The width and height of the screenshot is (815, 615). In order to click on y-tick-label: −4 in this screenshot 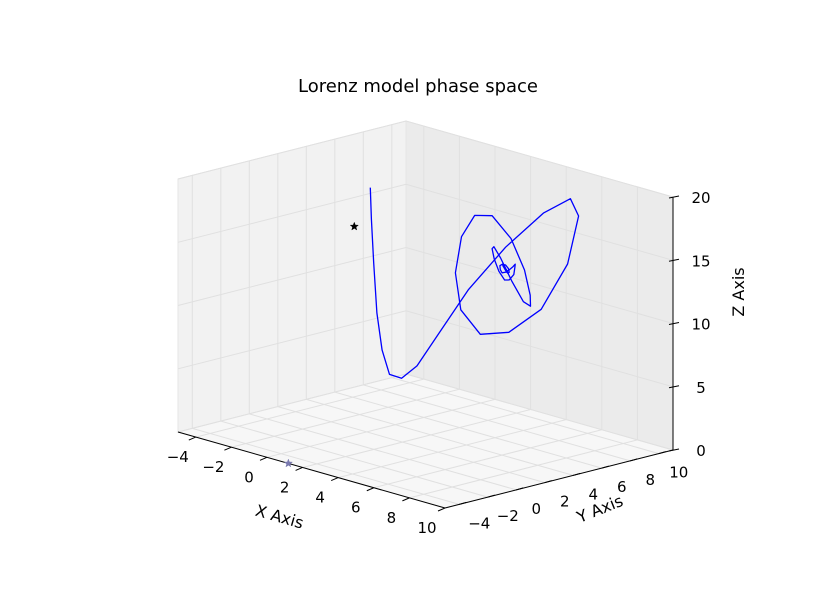, I will do `click(479, 523)`.